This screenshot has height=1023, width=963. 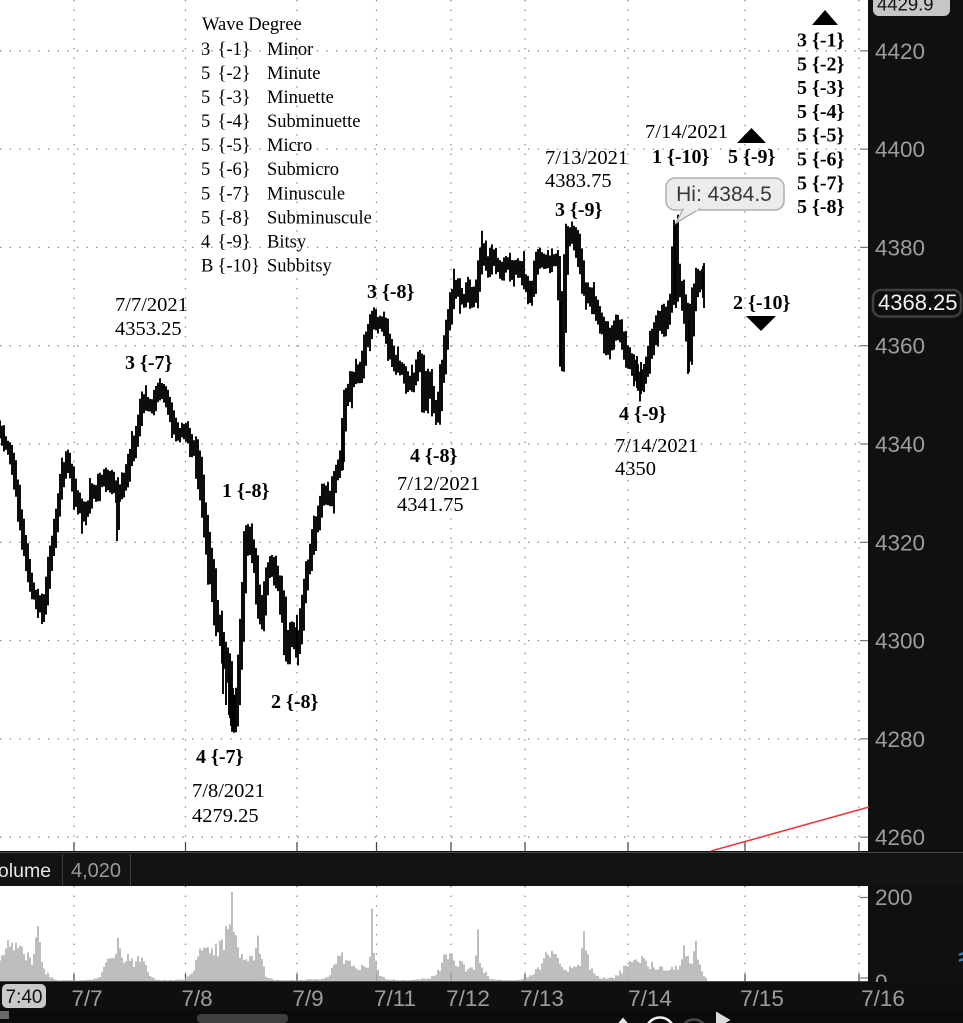 What do you see at coordinates (752, 157) in the screenshot?
I see `svg-text: 5 {-9}` at bounding box center [752, 157].